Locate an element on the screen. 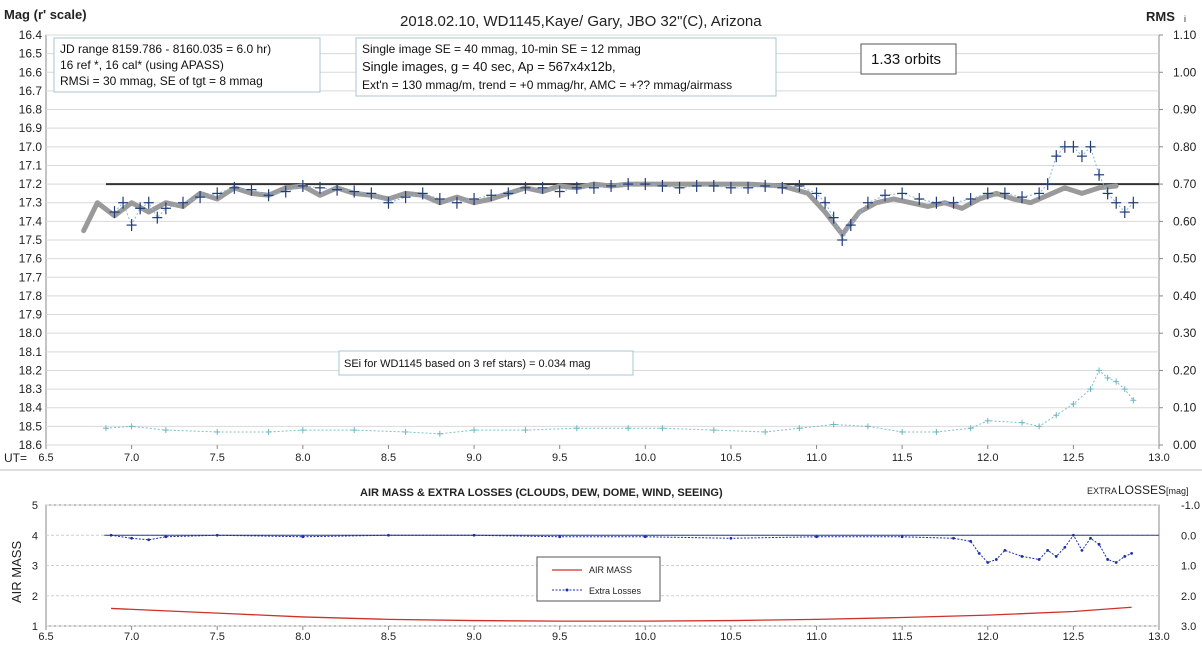 Image resolution: width=1202 pixels, height=646 pixels. bottom-y2-label-a: EXTRA is located at coordinates (1102, 491).